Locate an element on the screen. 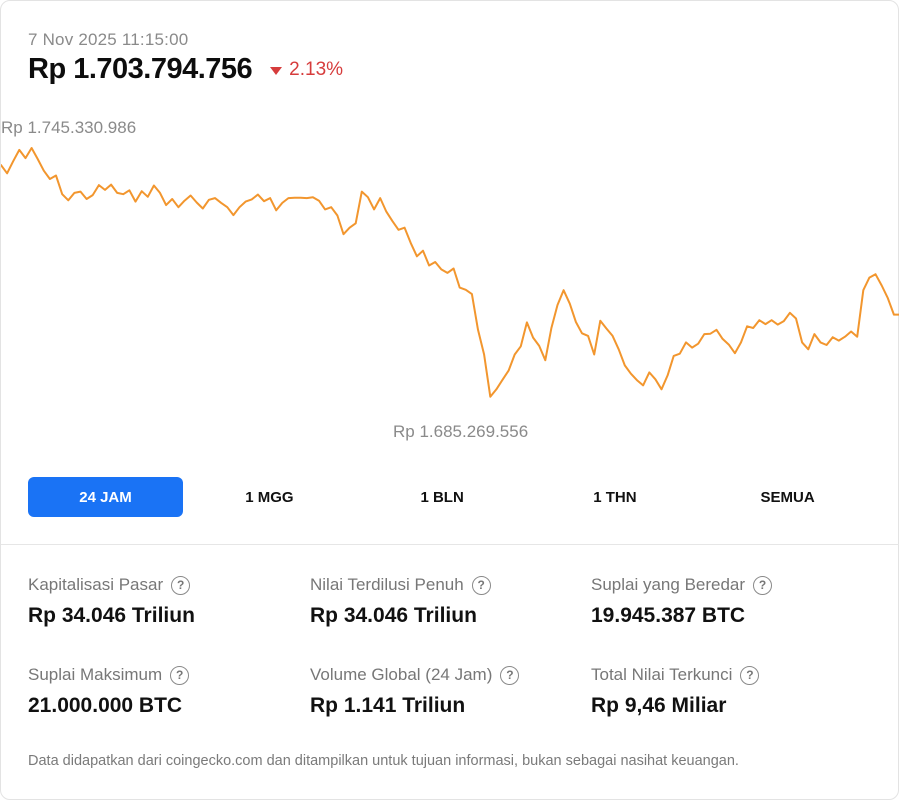  price-change: 2.13% is located at coordinates (306, 70).